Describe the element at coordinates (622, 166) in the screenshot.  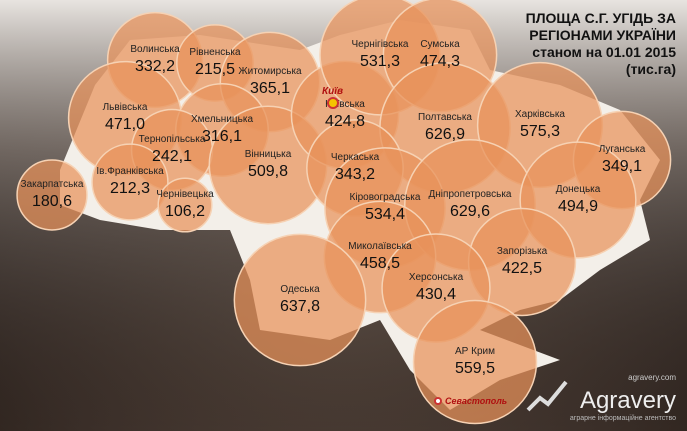
I see `region-value: 349,1` at that location.